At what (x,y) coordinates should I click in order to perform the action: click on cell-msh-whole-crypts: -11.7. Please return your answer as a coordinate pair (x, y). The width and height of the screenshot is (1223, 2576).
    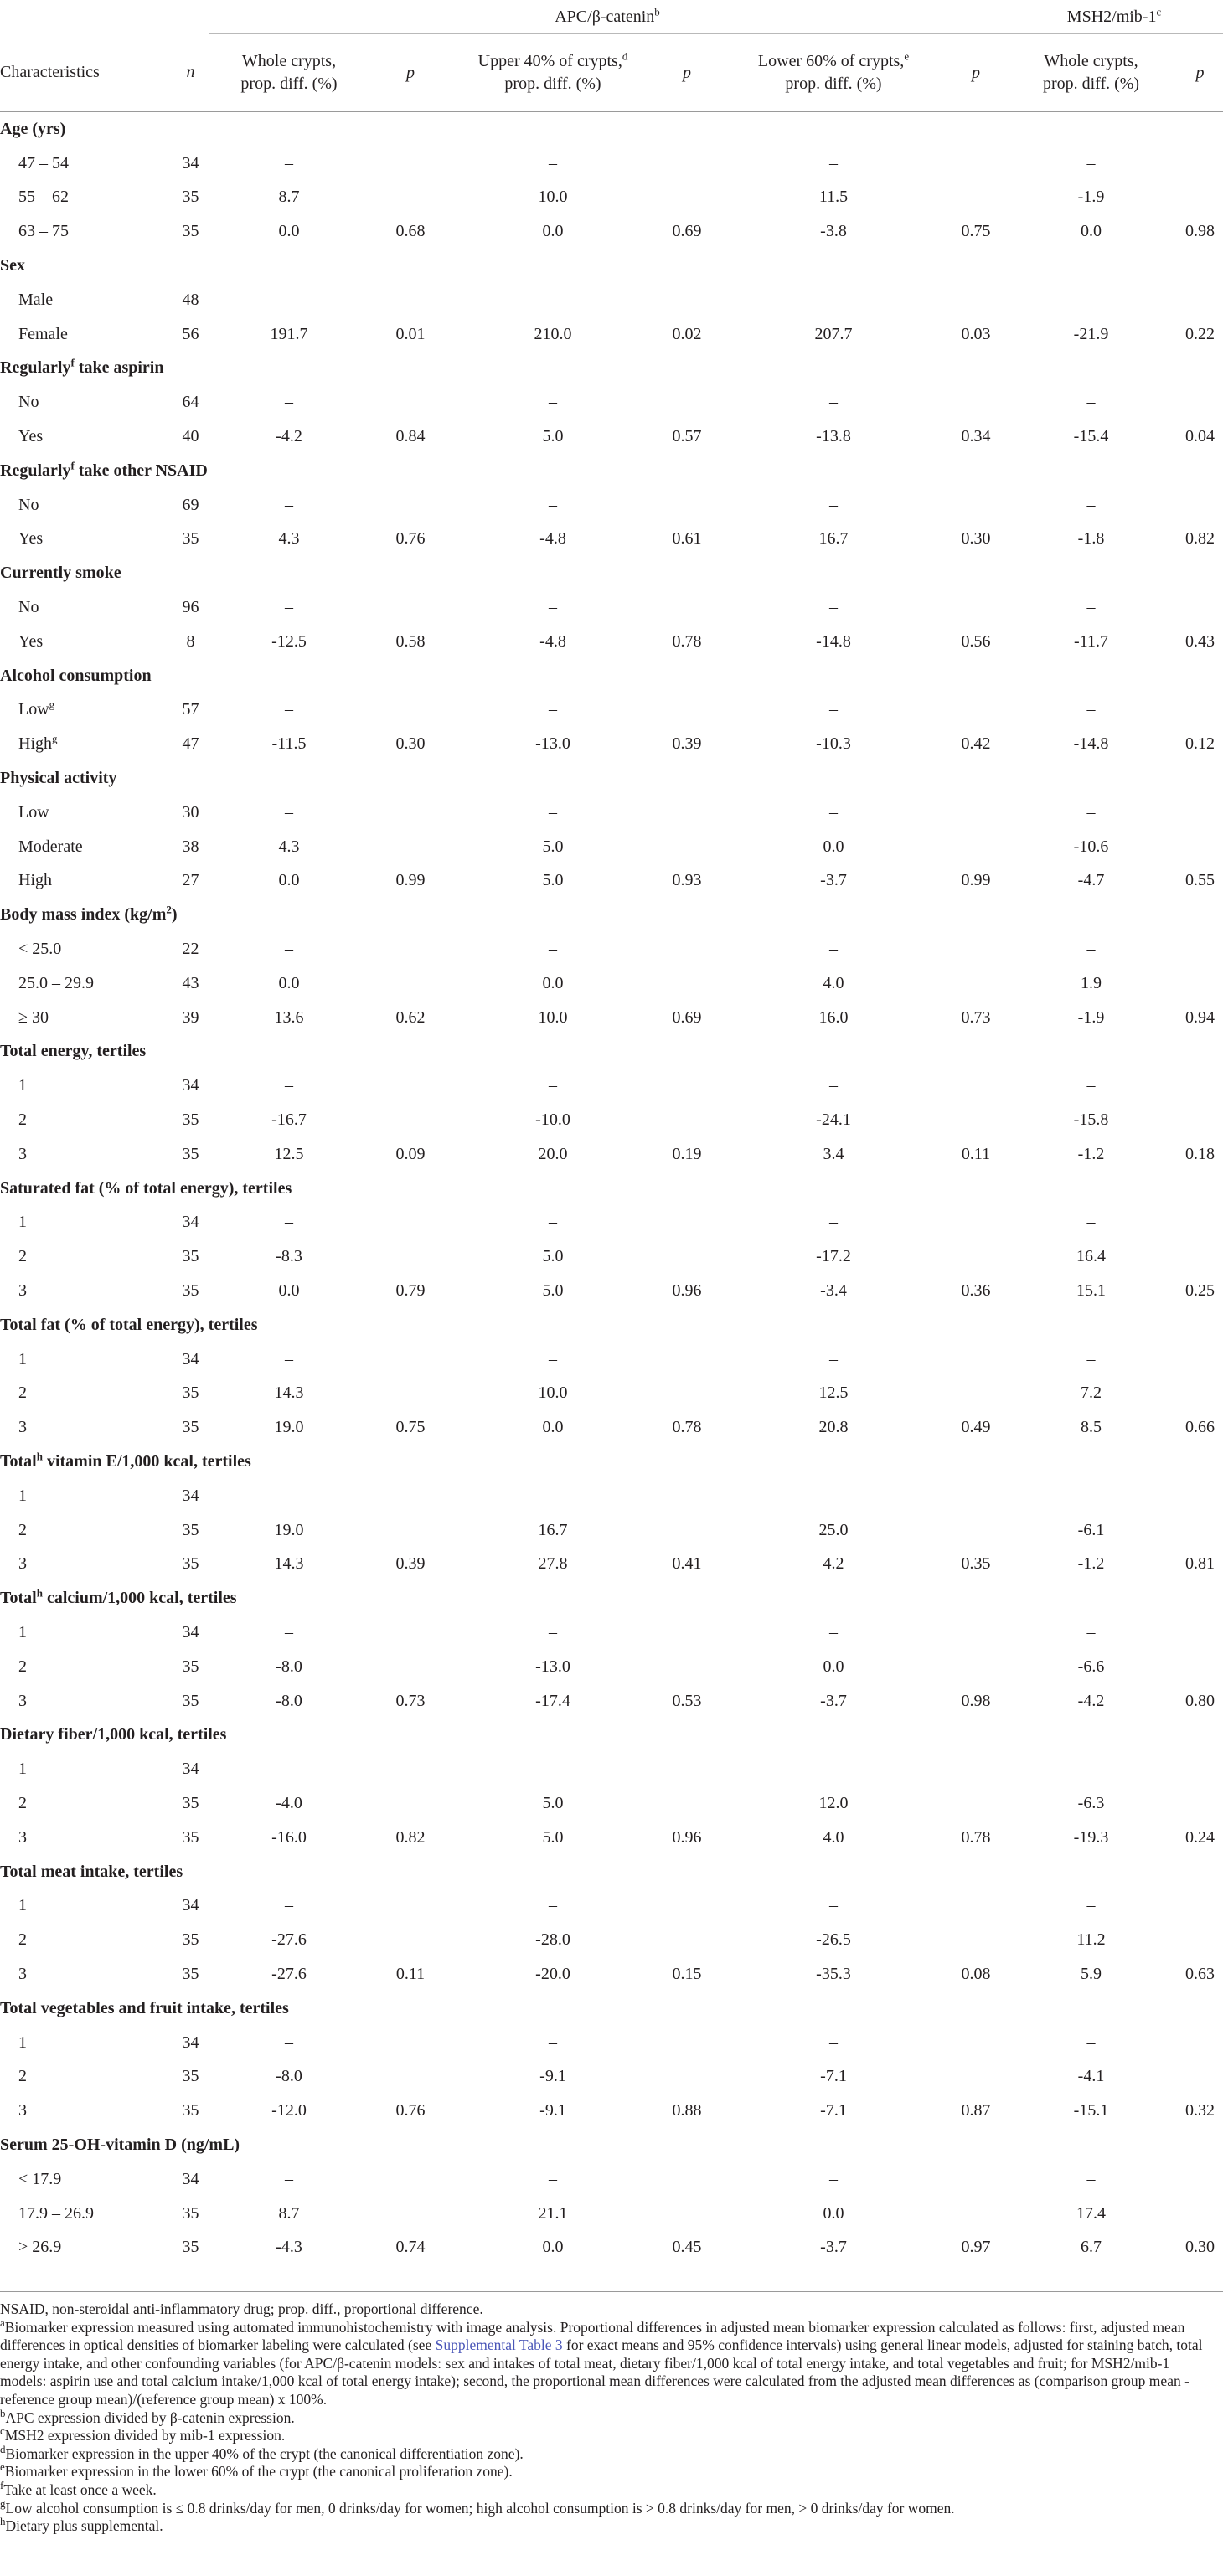
    Looking at the image, I should click on (1091, 641).